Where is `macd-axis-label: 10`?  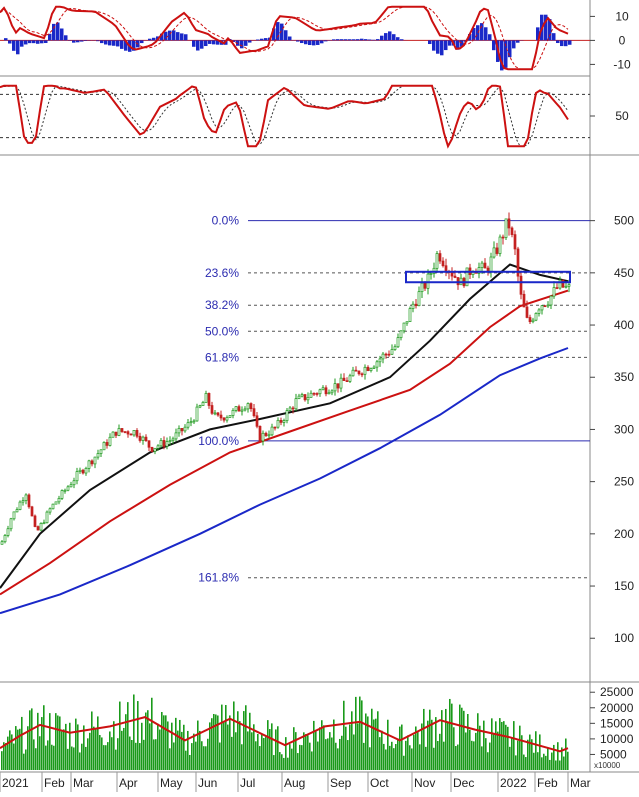 macd-axis-label: 10 is located at coordinates (622, 16).